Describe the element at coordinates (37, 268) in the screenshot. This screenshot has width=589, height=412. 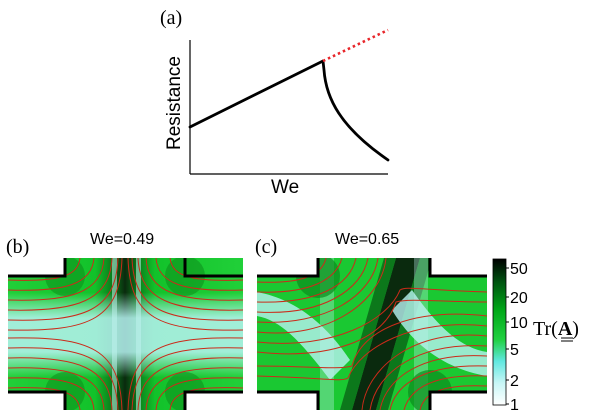
I see `panel-b-wall-top` at that location.